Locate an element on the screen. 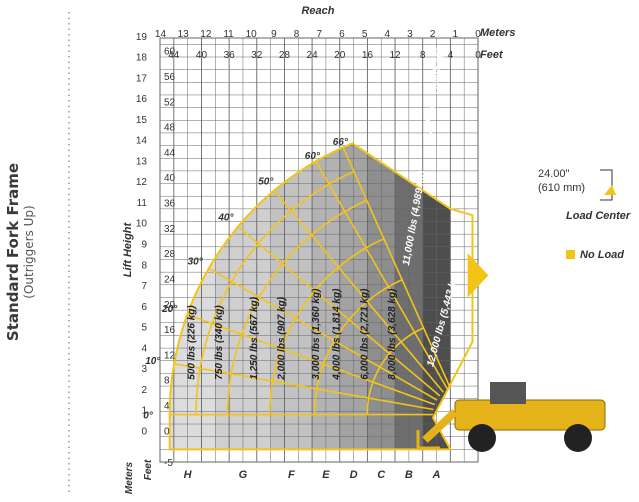 Image resolution: width=639 pixels, height=502 pixels. y-tick-feet: 48 is located at coordinates (170, 128).